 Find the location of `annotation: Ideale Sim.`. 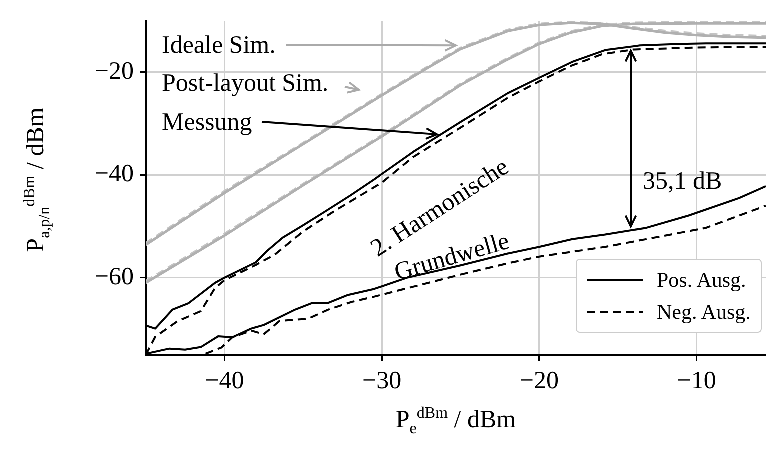

annotation: Ideale Sim. is located at coordinates (219, 45).